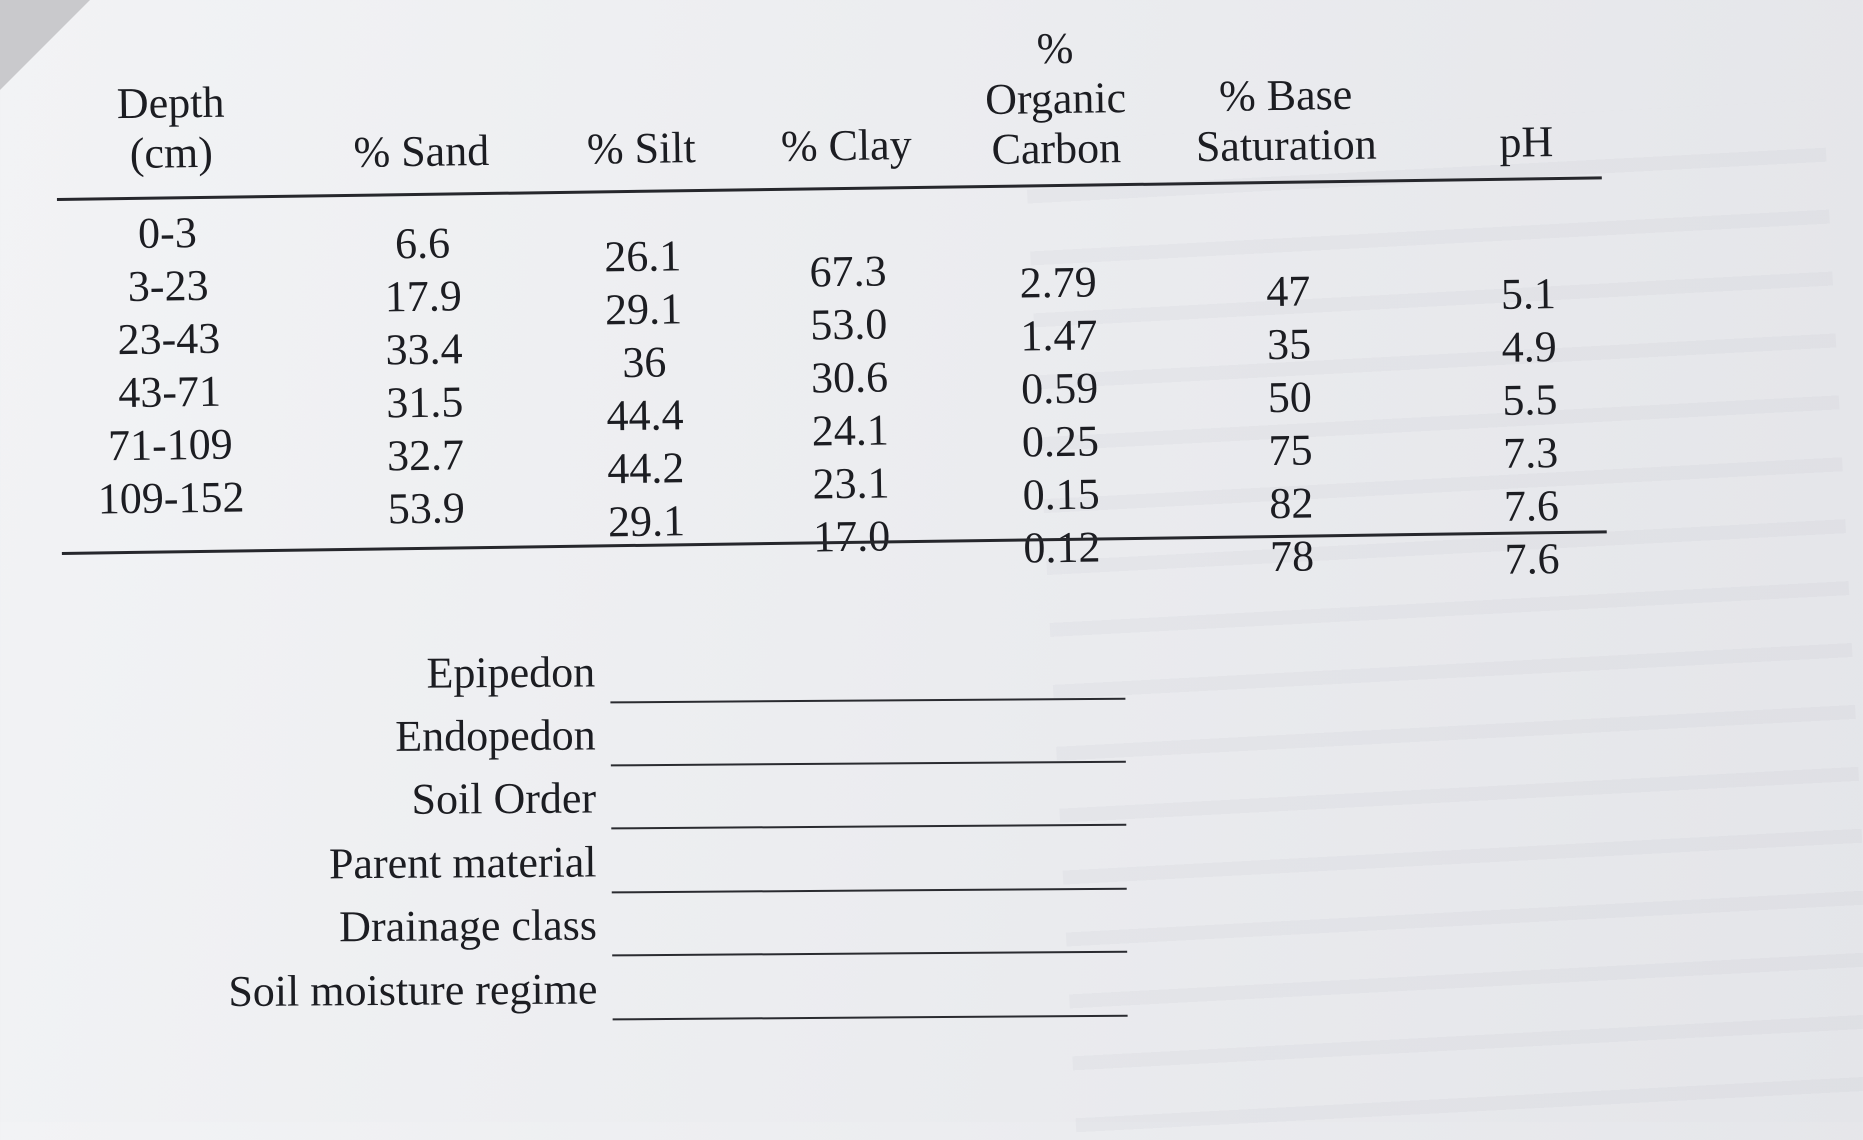  Describe the element at coordinates (171, 498) in the screenshot. I see `cell-depth: 109-152` at that location.